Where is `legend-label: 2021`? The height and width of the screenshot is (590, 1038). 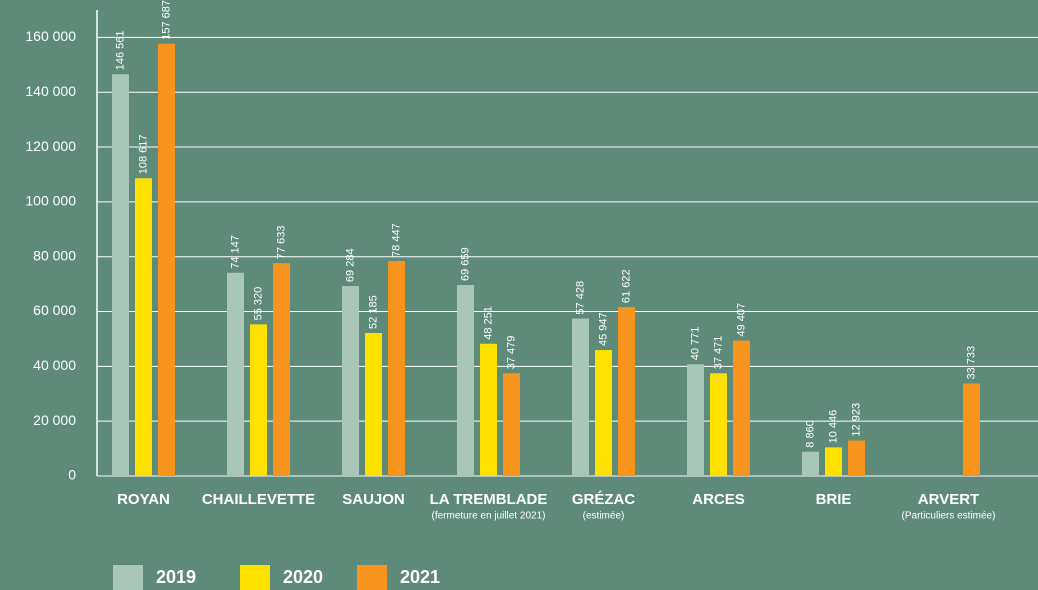 legend-label: 2021 is located at coordinates (420, 577).